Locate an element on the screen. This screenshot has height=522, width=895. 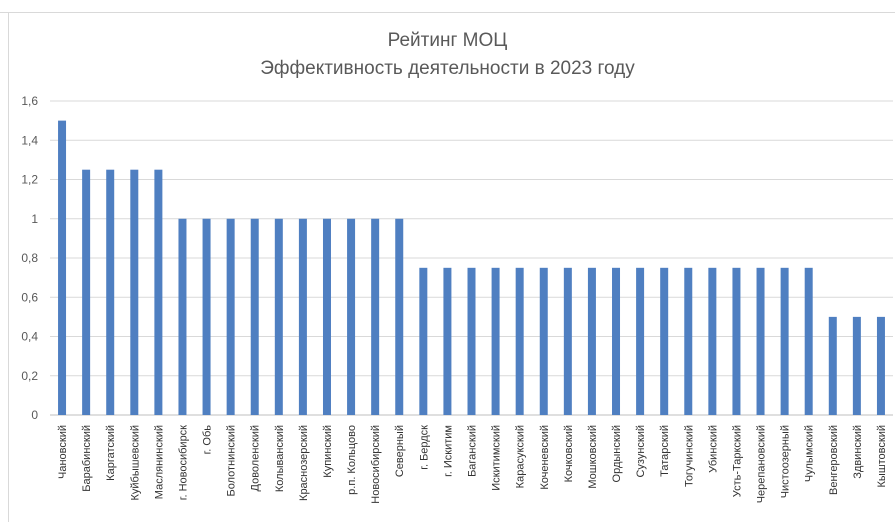
x-tick-label: Карасукский is located at coordinates (521, 456).